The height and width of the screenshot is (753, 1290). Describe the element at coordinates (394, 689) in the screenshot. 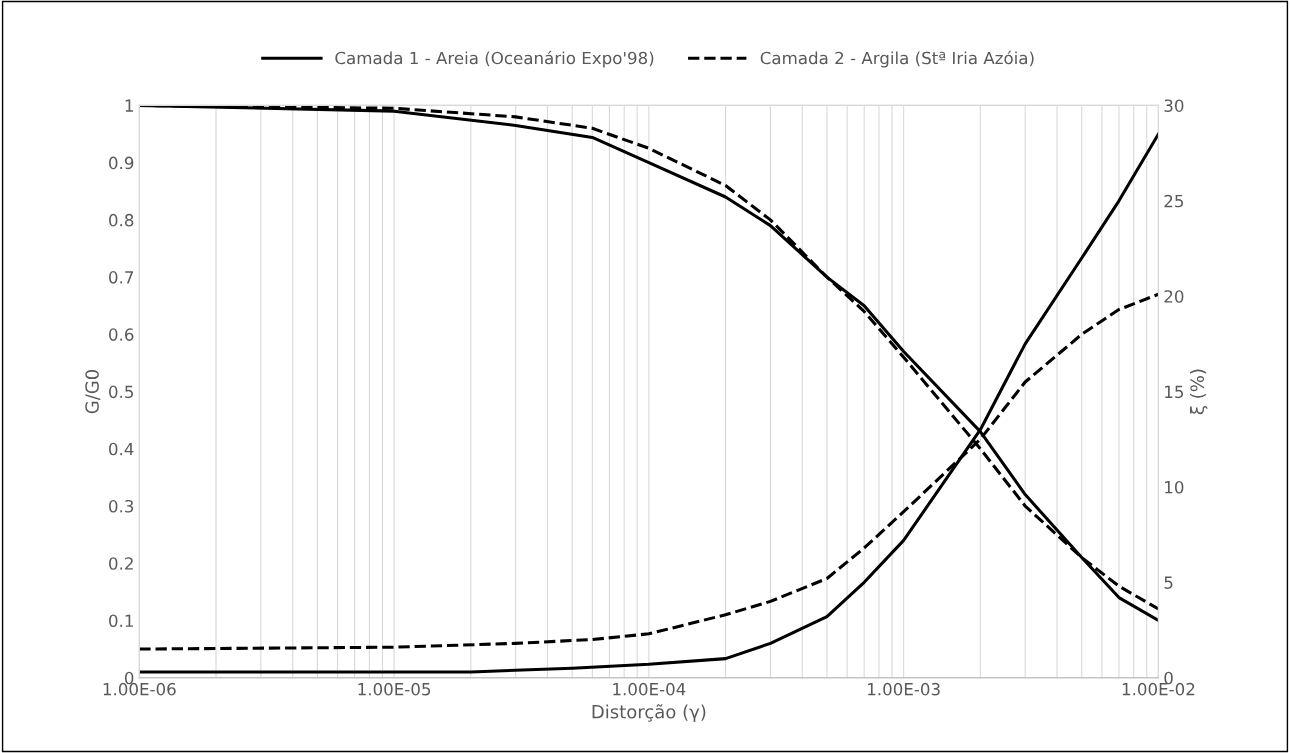

I see `x-tick-label: 1.00E-05` at that location.